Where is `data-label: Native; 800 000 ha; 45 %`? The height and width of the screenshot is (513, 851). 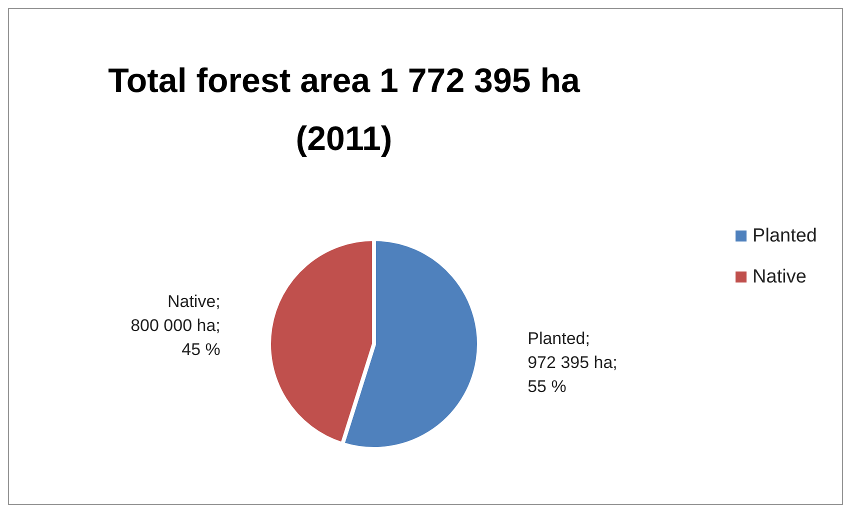 data-label: Native; 800 000 ha; 45 % is located at coordinates (175, 326).